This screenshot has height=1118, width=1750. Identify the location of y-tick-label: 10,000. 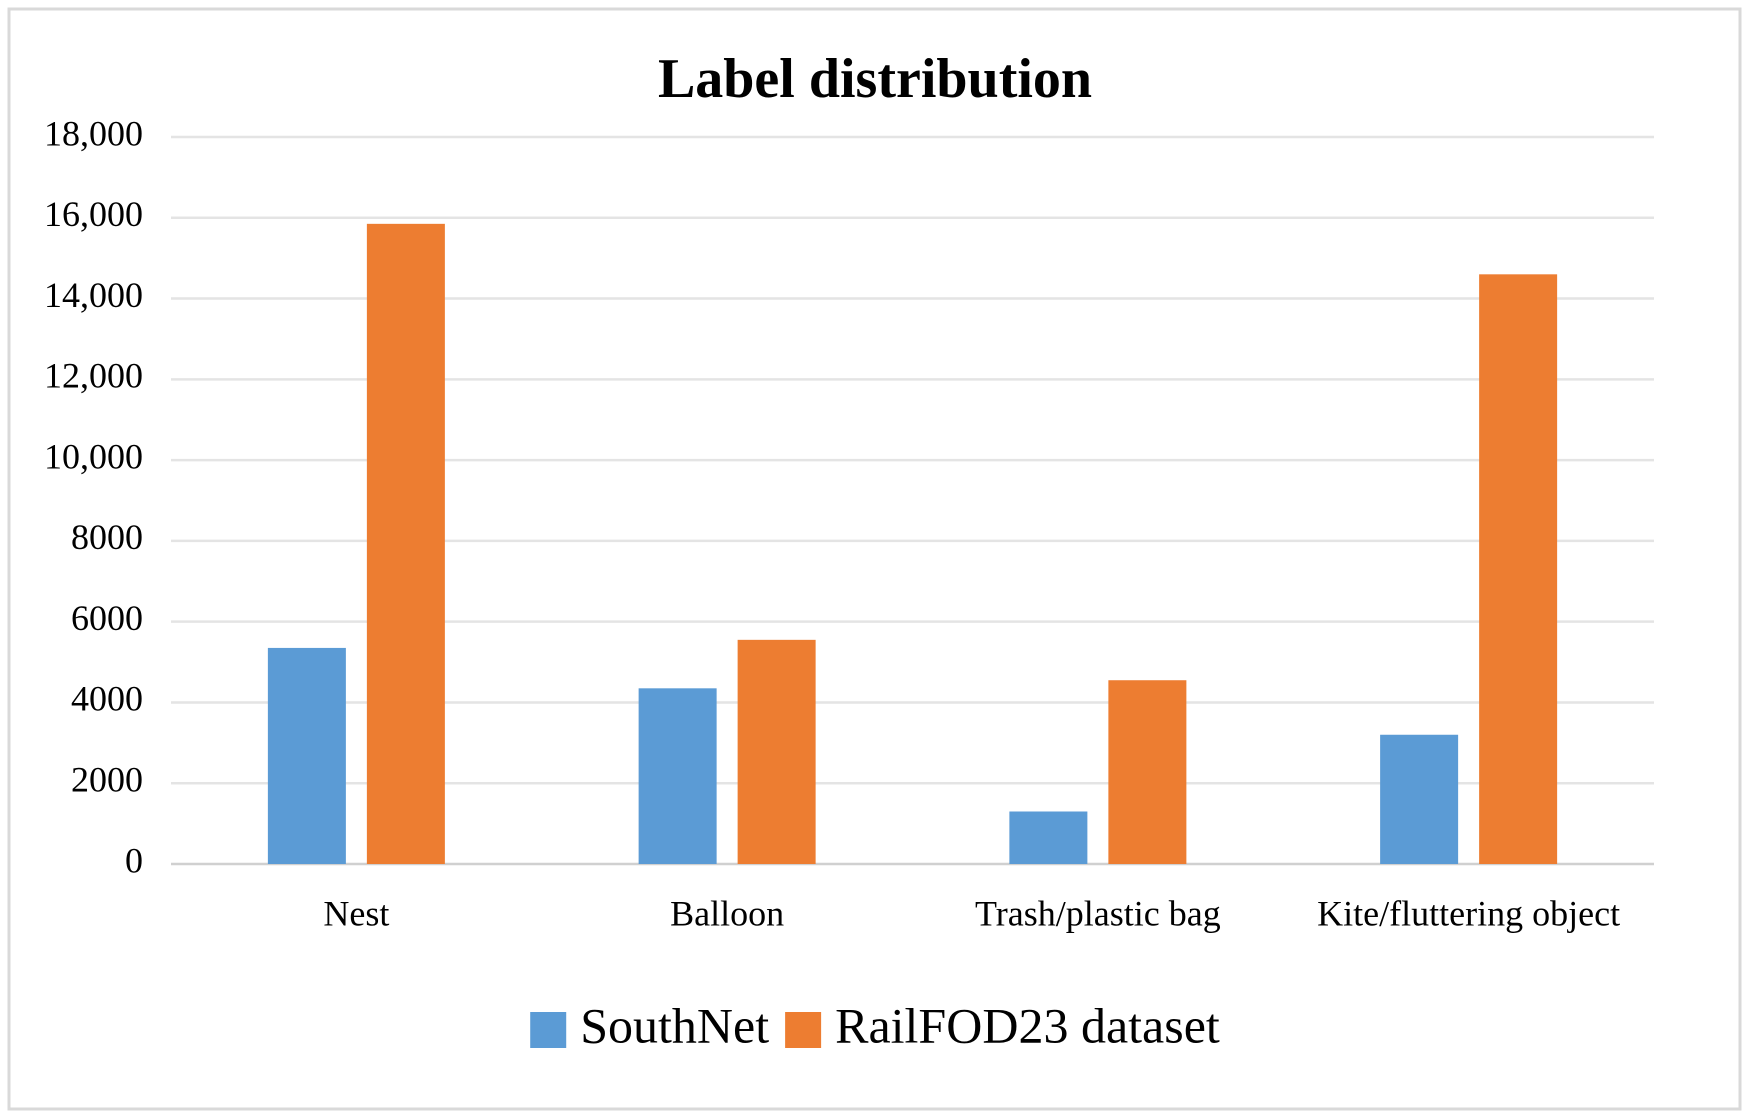
(93, 456).